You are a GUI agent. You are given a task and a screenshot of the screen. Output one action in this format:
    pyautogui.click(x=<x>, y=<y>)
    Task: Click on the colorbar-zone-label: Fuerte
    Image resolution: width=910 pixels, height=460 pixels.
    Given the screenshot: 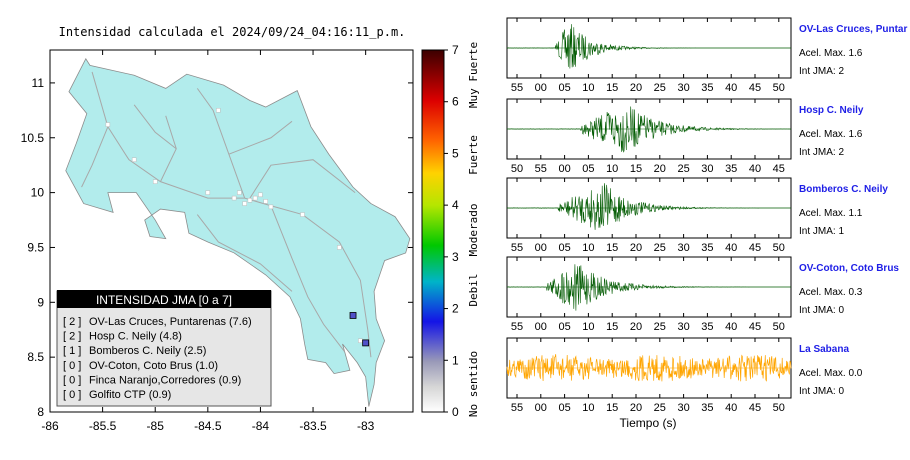 What is the action you would take?
    pyautogui.click(x=473, y=155)
    